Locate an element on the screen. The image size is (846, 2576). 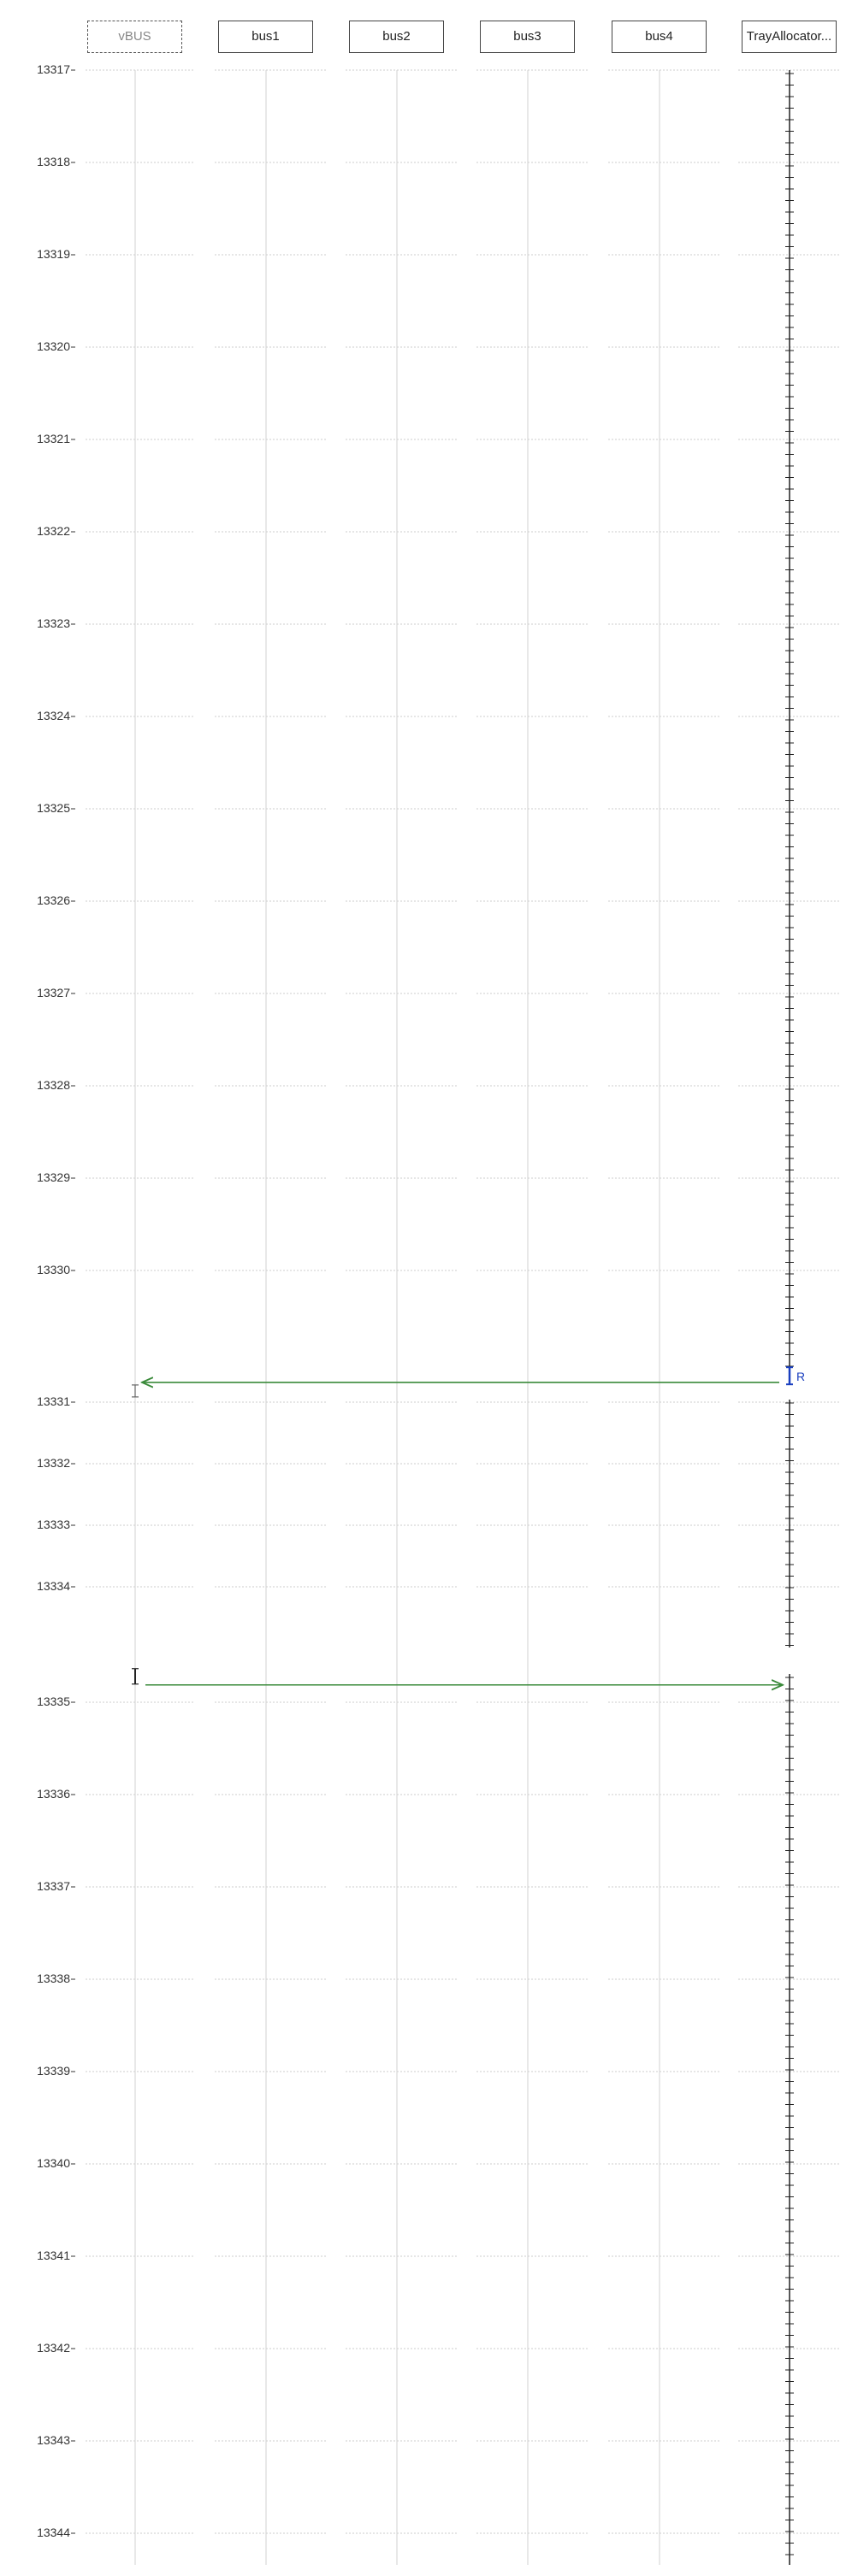
tick-label: 13340 is located at coordinates (53, 2163).